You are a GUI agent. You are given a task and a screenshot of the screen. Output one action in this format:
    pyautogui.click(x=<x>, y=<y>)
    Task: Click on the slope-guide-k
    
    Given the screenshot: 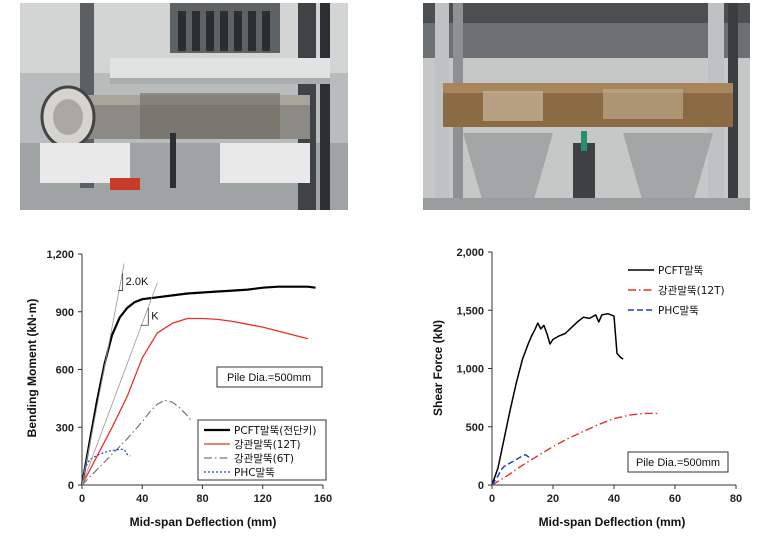 What is the action you would take?
    pyautogui.click(x=119, y=384)
    